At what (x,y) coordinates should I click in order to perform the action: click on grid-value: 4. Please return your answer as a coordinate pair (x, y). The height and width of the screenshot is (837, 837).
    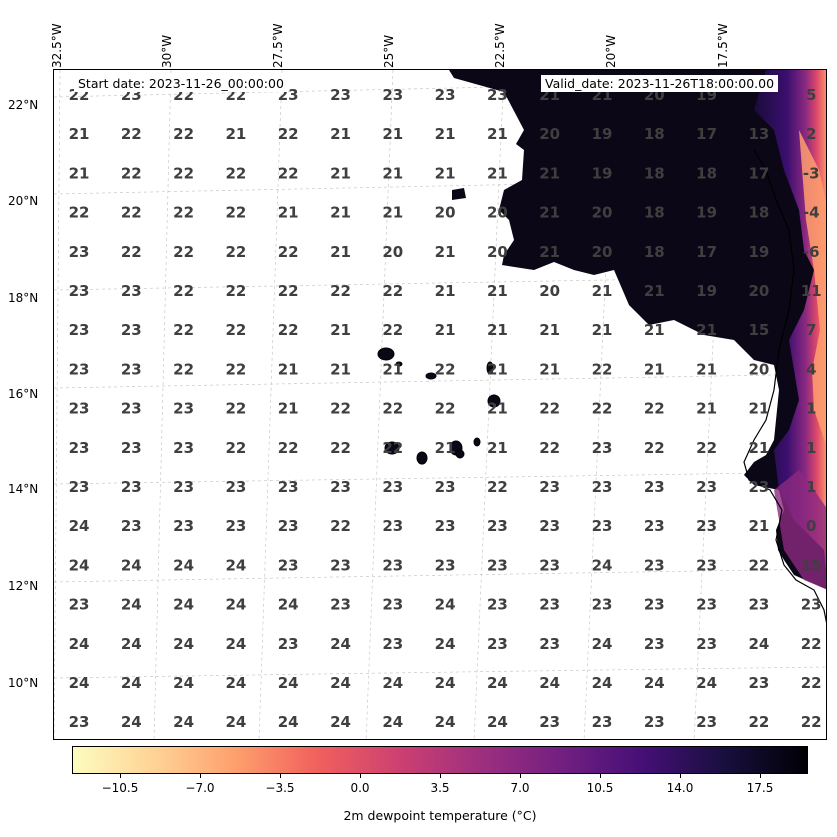
    Looking at the image, I should click on (811, 369).